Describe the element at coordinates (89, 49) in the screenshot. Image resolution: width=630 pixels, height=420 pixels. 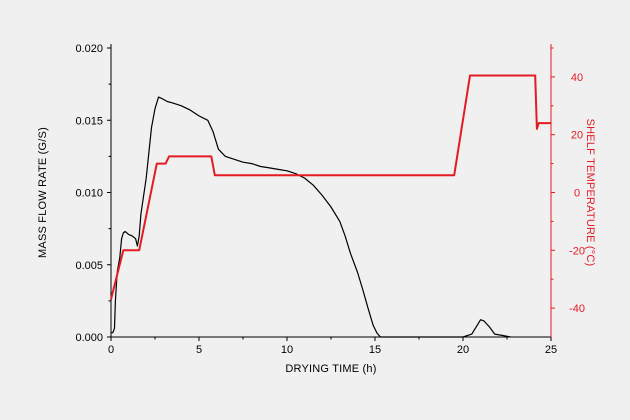
I see `y-tick-label: 0.020` at that location.